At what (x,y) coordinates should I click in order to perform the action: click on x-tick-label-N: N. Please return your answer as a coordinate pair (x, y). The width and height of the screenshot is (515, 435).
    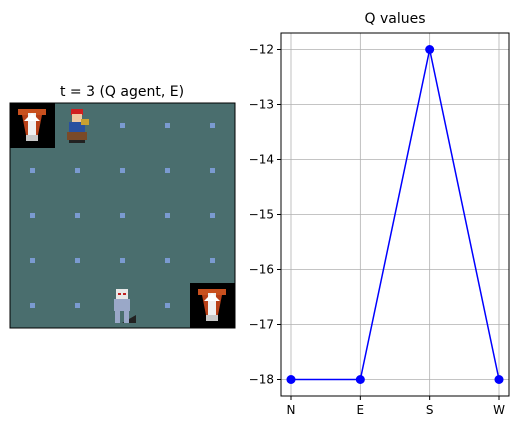
    Looking at the image, I should click on (291, 410).